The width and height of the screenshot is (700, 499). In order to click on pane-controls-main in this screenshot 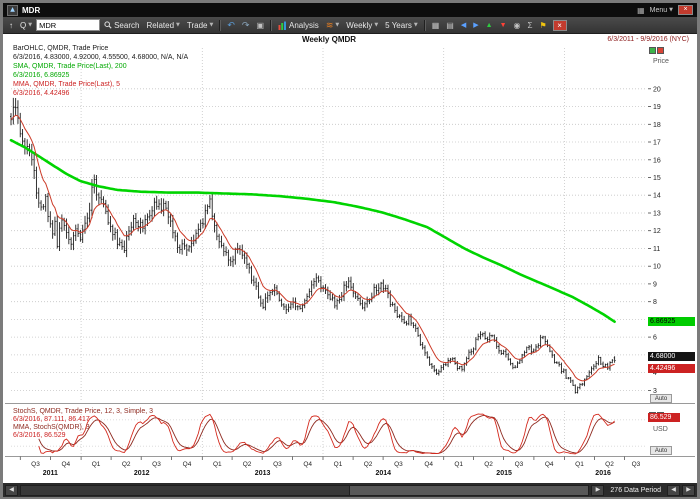, I will do `click(656, 50)`.